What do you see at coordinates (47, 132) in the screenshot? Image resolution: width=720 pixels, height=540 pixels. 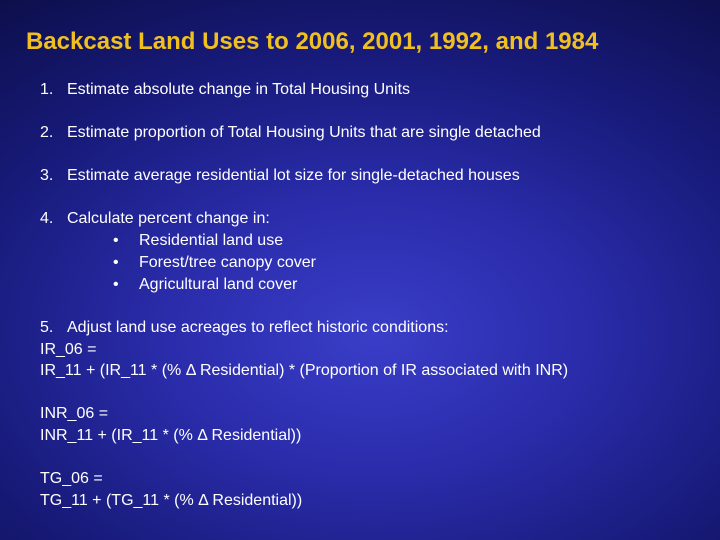 I see `item-number: 2.` at bounding box center [47, 132].